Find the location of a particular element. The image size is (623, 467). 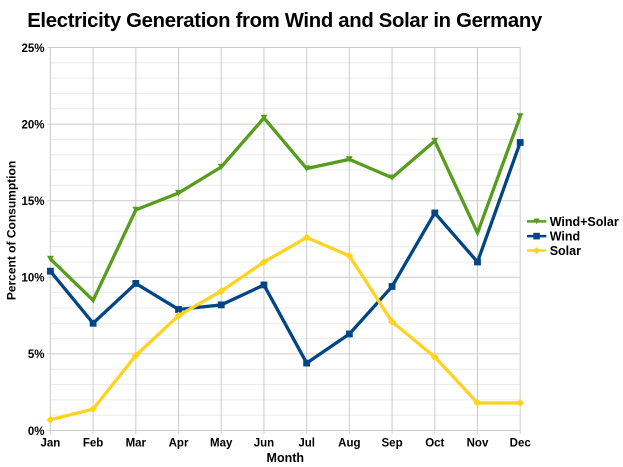

svg-text: Wind+Solar is located at coordinates (584, 222).